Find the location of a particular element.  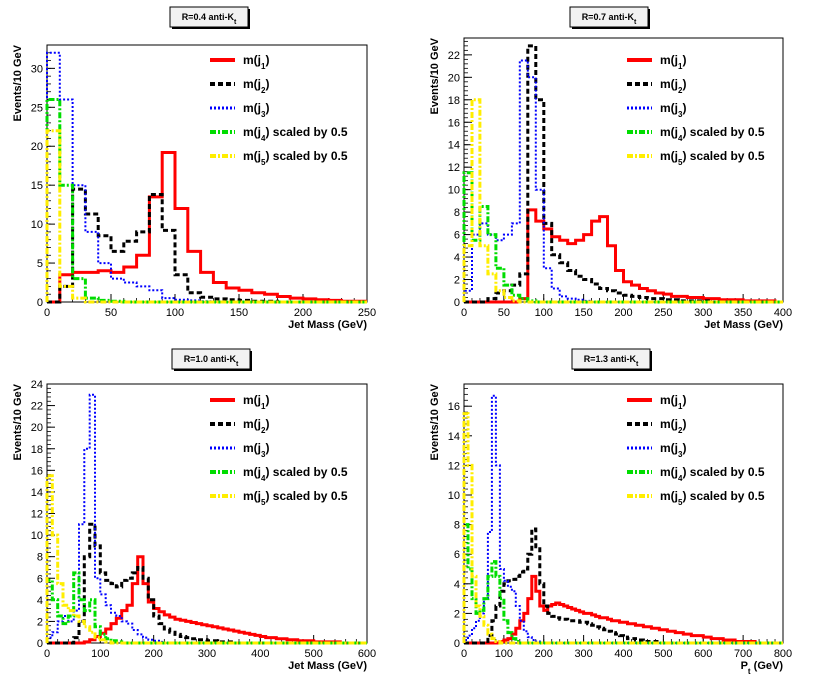

y-tick-label: 24 is located at coordinates (37, 385).